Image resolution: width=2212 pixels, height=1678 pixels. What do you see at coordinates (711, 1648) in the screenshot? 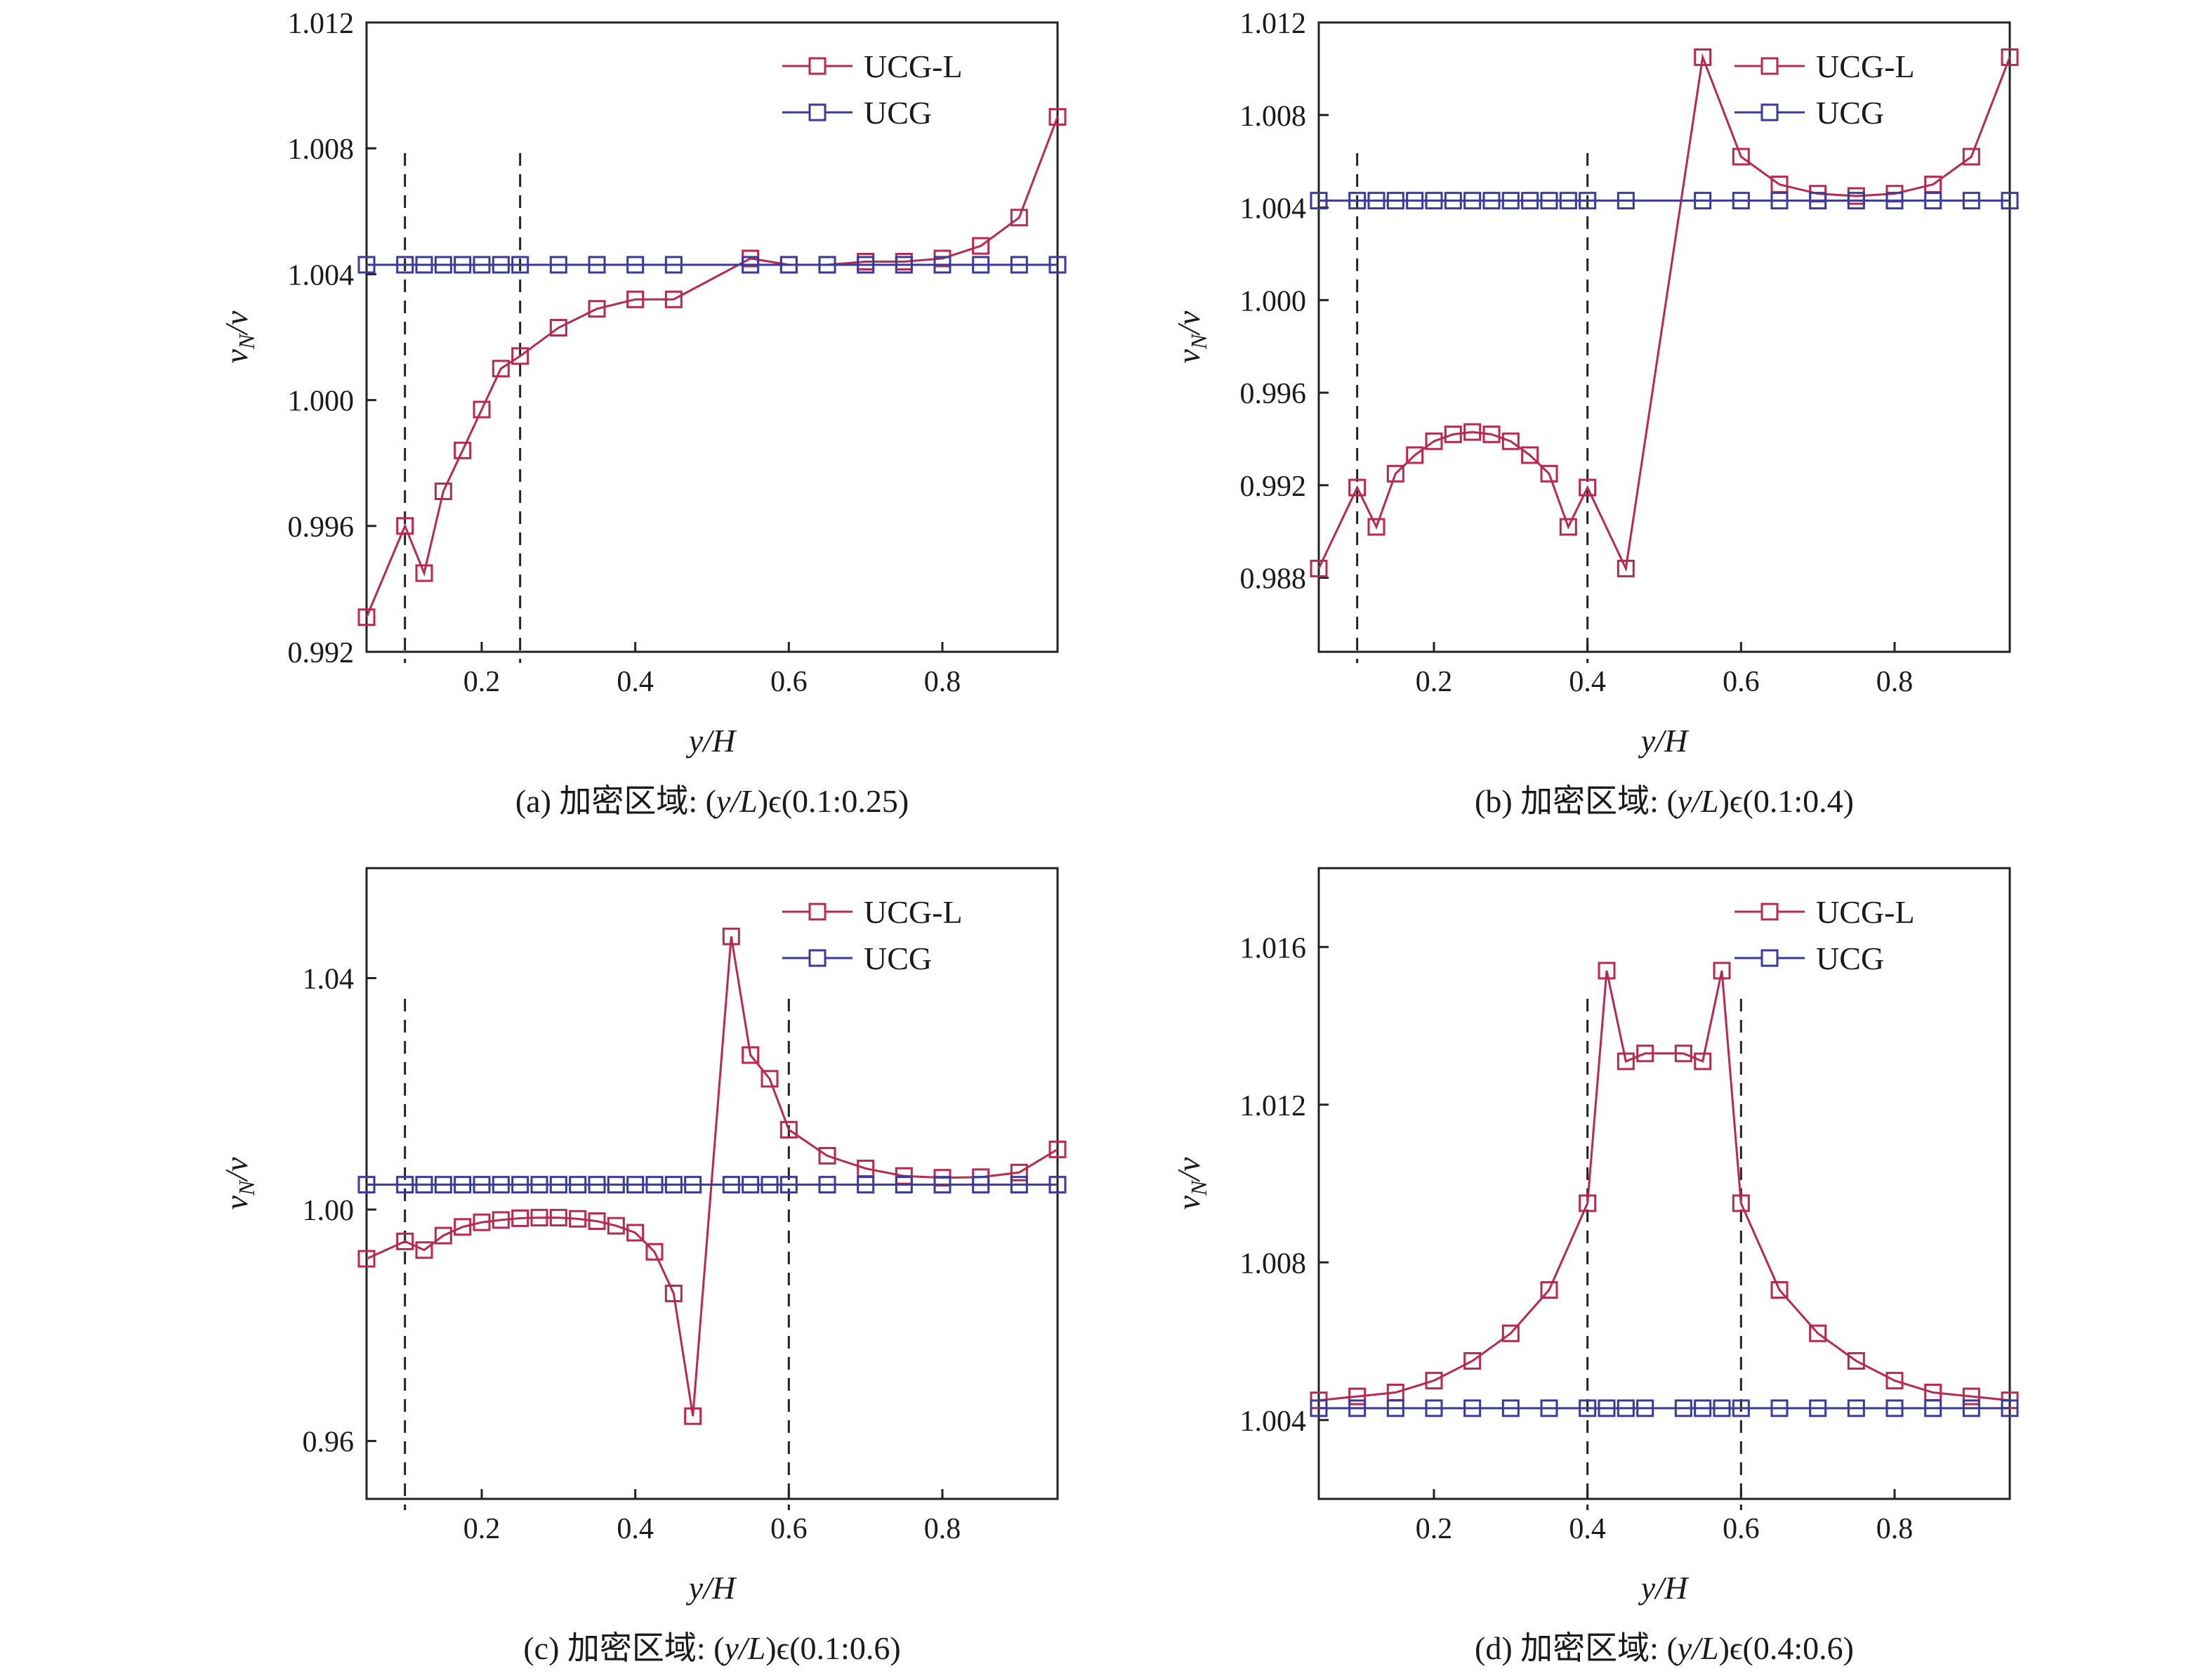
I see `panel-caption: (c) 加密区域: (y/L)ϵ(0.1:0.6)` at bounding box center [711, 1648].